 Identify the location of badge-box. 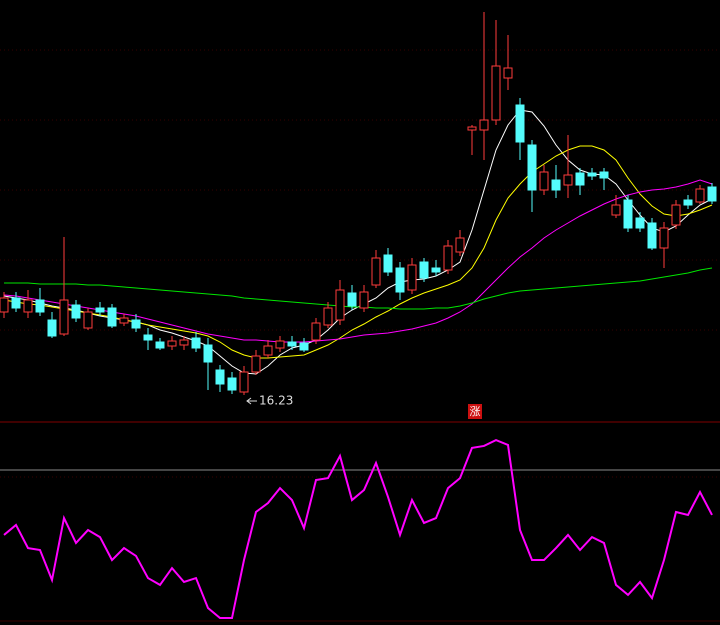
(475, 411).